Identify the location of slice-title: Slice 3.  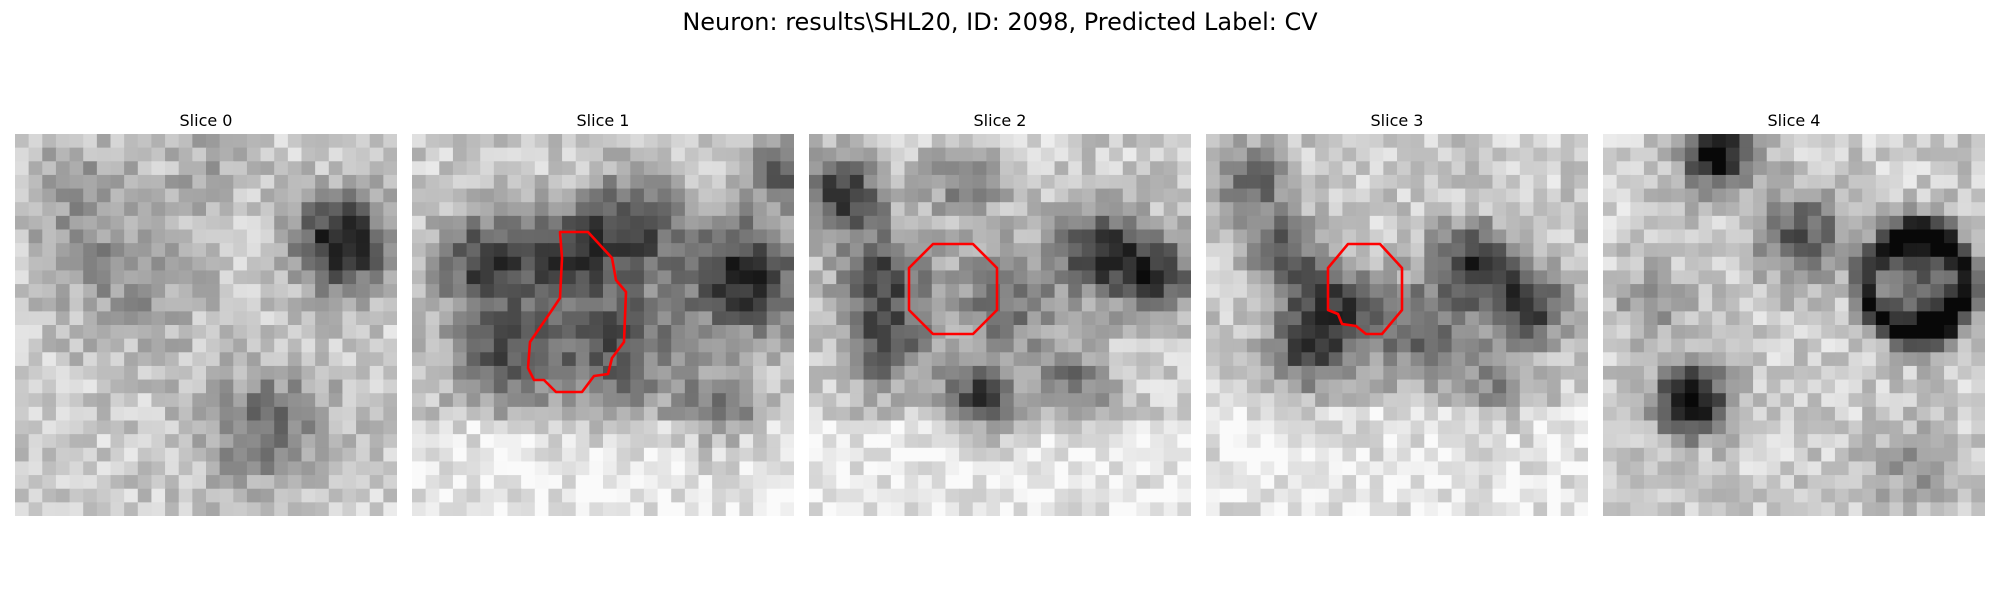
(1397, 121).